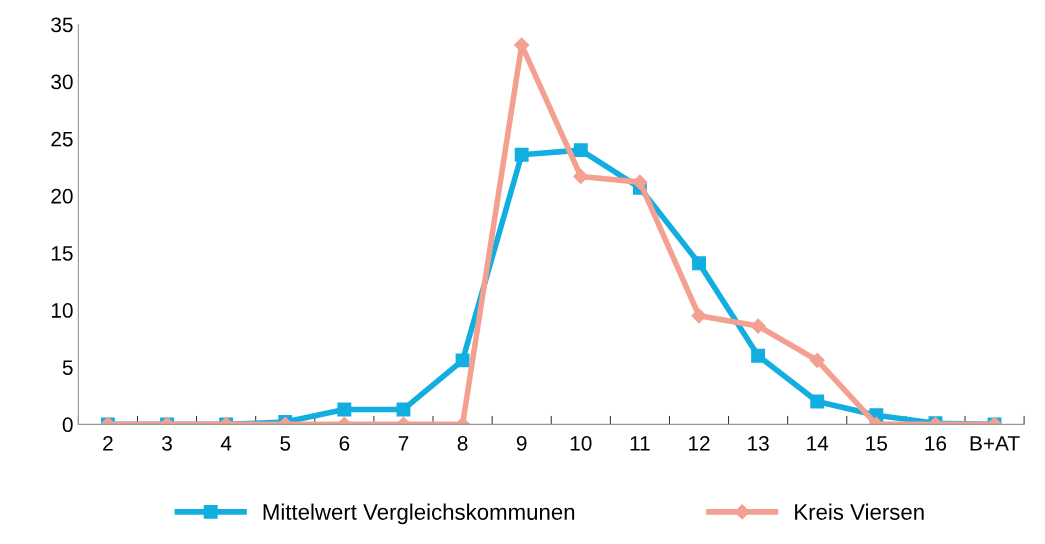 This screenshot has width=1045, height=544. Describe the element at coordinates (462, 443) in the screenshot. I see `x-tick-label: 8` at that location.